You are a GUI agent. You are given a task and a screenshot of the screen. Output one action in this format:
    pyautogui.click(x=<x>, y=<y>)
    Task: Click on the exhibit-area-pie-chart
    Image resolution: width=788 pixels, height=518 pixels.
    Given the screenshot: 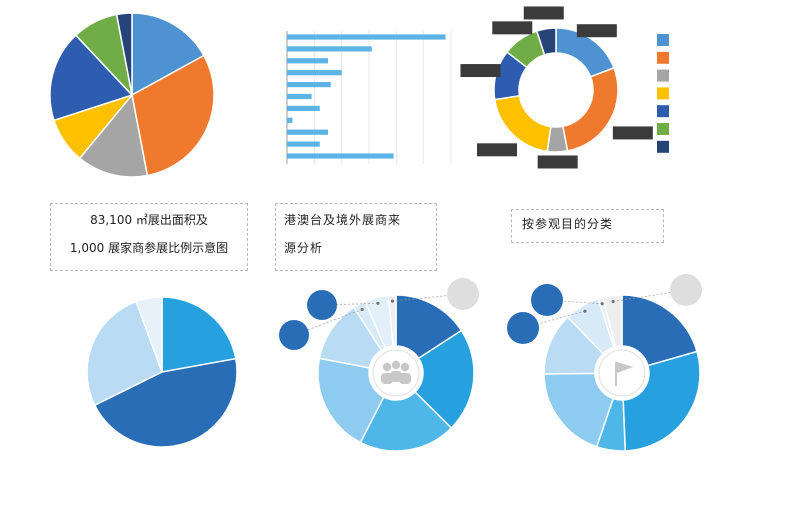 What is the action you would take?
    pyautogui.click(x=132, y=95)
    